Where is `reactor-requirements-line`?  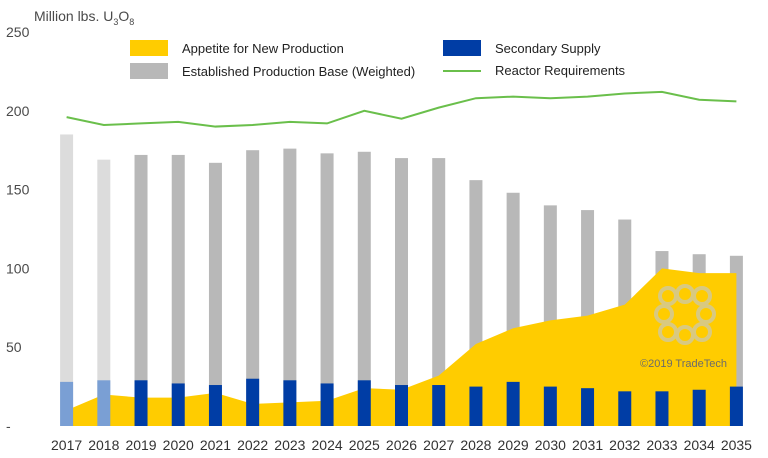
reactor-requirements-line is located at coordinates (401, 109).